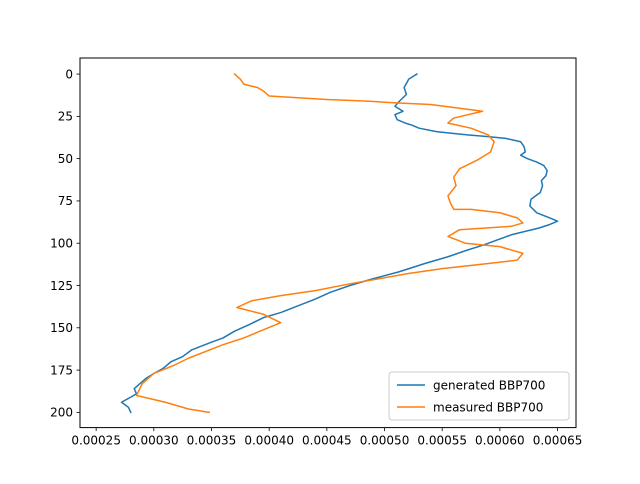 Image resolution: width=640 pixels, height=484 pixels. Describe the element at coordinates (65, 117) in the screenshot. I see `y-tick-label: 25` at that location.